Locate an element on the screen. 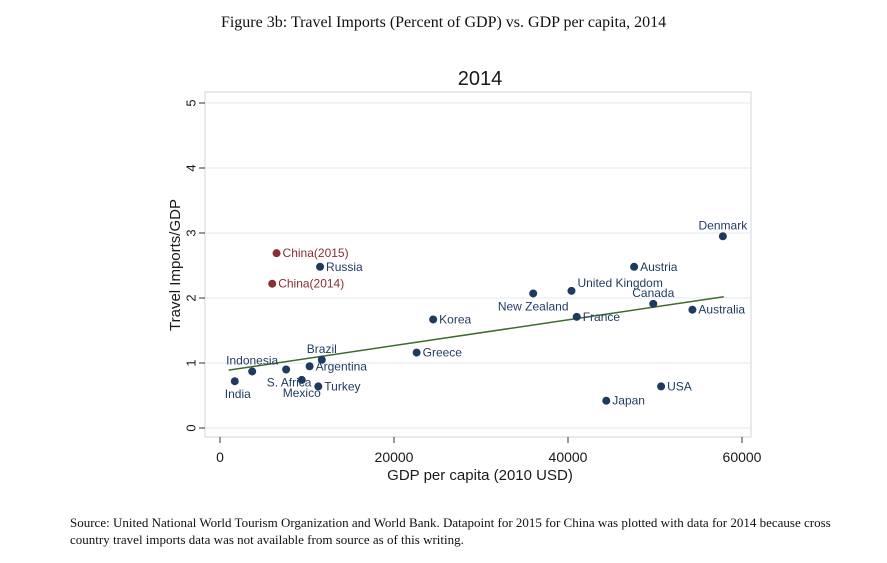 The height and width of the screenshot is (563, 887). x-tick-label-40000: 40000 is located at coordinates (568, 457).